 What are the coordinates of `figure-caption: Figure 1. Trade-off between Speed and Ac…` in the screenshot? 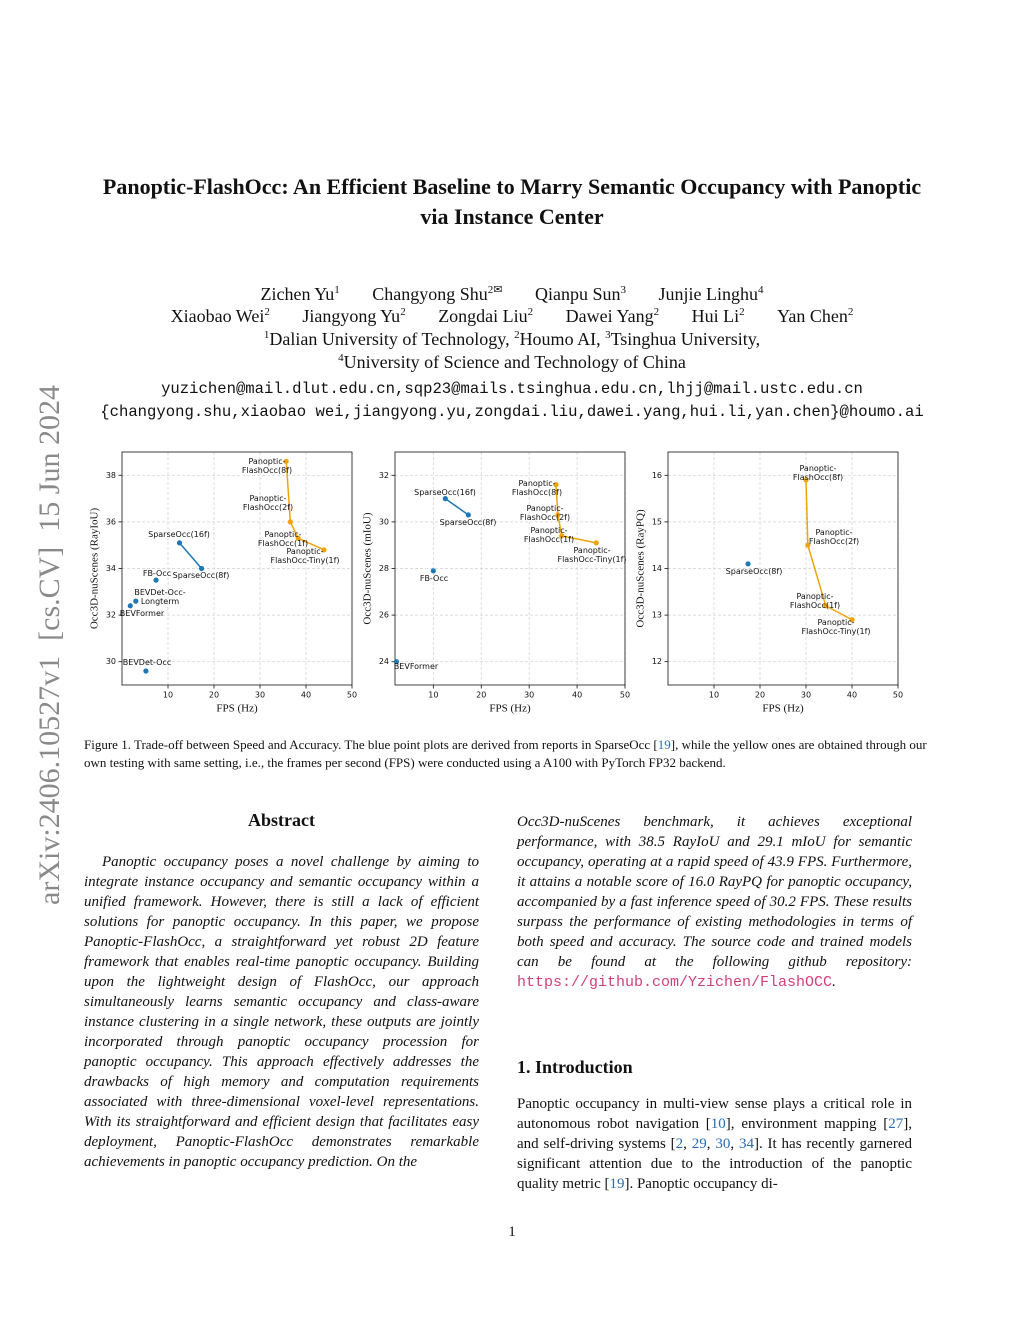 It's located at (512, 754).